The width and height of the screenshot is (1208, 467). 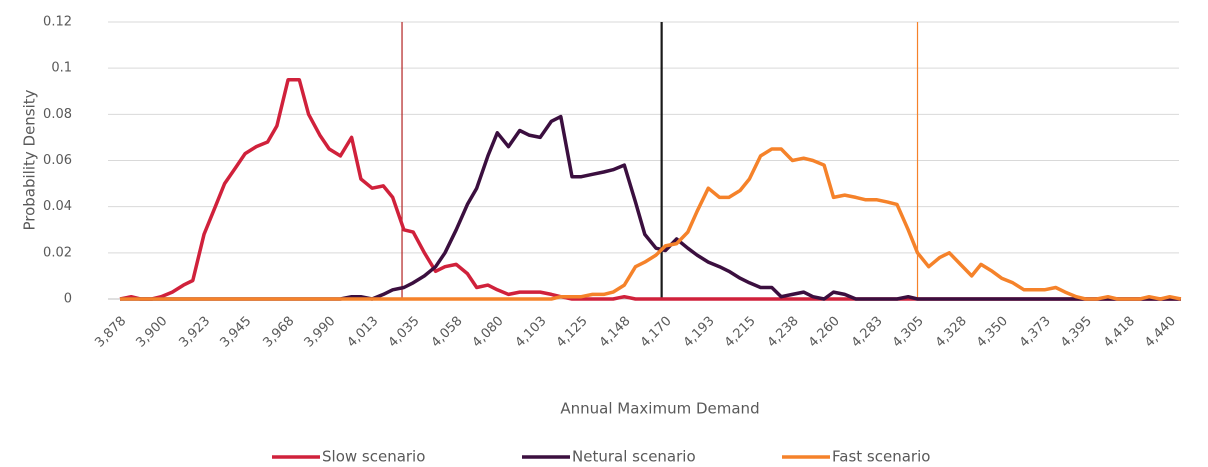 I want to click on legend-label: Slow scenario, so click(x=373, y=457).